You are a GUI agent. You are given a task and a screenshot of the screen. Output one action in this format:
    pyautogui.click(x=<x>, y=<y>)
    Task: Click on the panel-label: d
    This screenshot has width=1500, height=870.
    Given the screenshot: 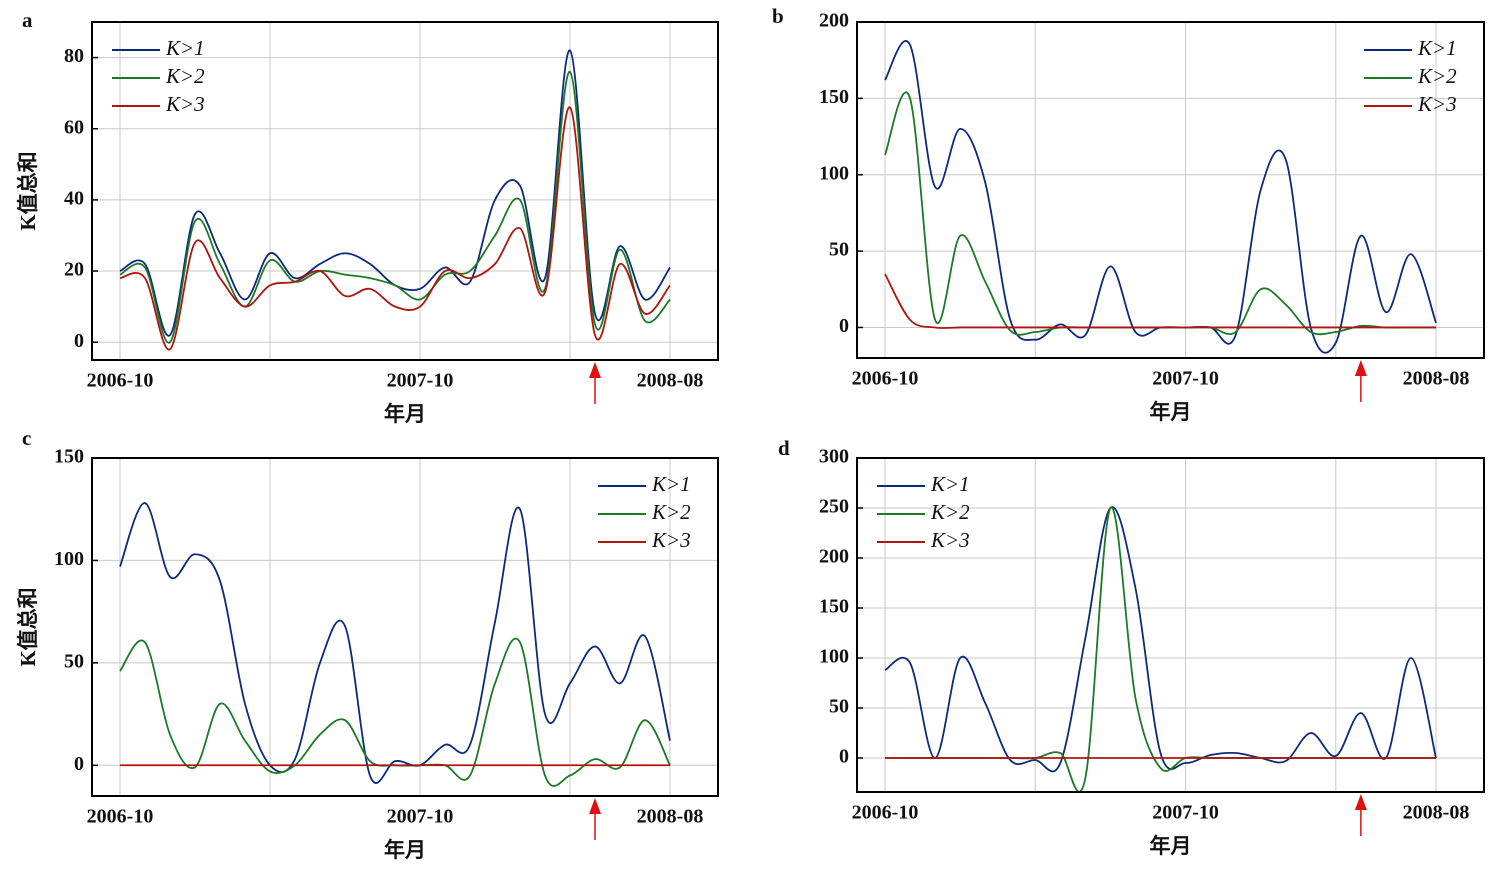 What is the action you would take?
    pyautogui.click(x=784, y=448)
    